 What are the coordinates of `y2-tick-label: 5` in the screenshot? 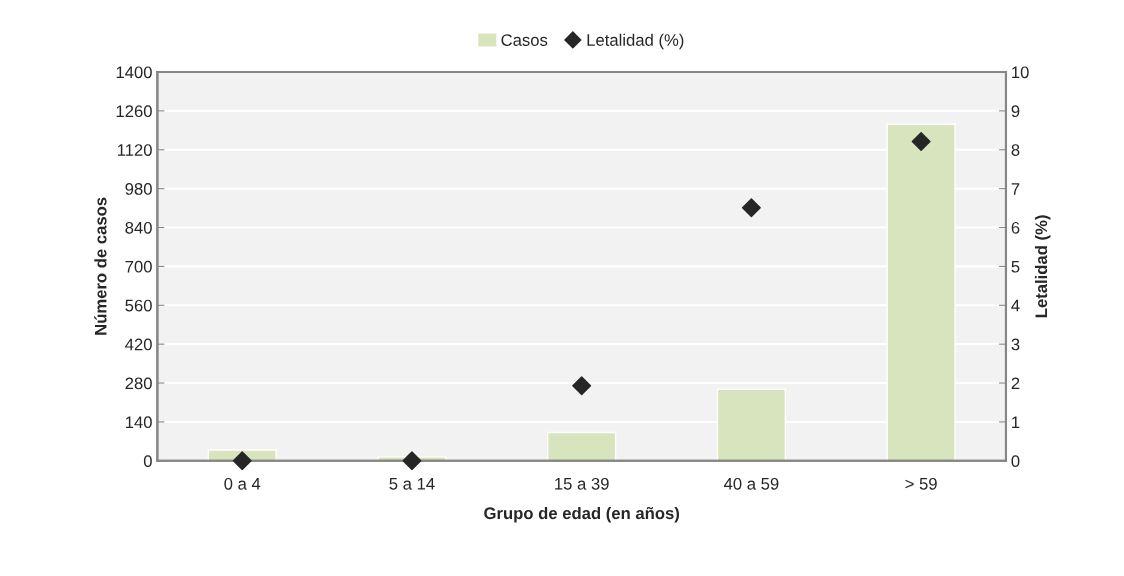 It's located at (1015, 266).